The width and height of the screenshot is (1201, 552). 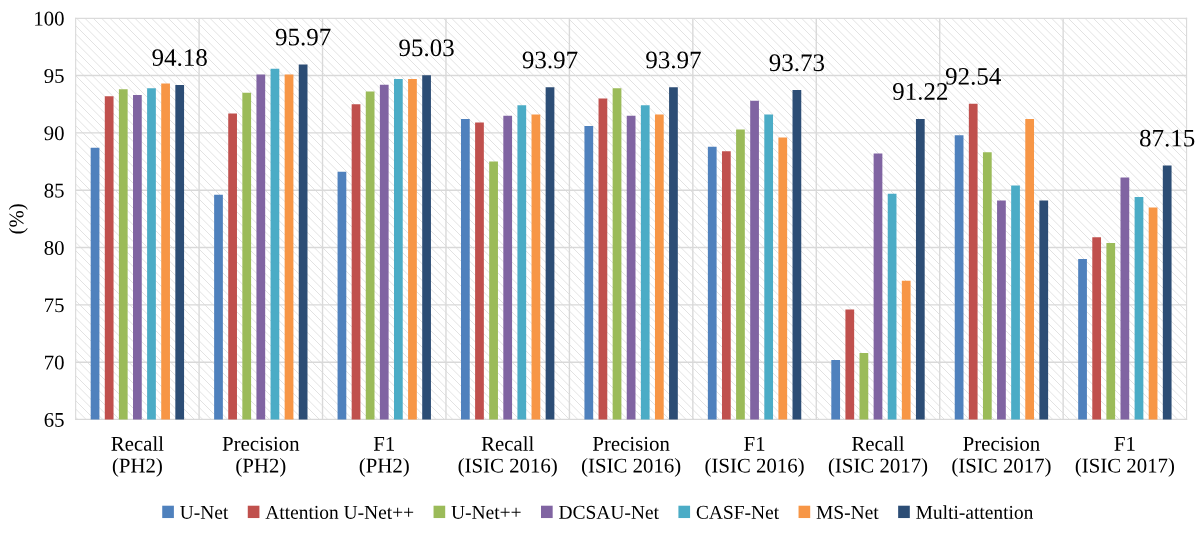 I want to click on data-label: 87.15, so click(x=1167, y=138).